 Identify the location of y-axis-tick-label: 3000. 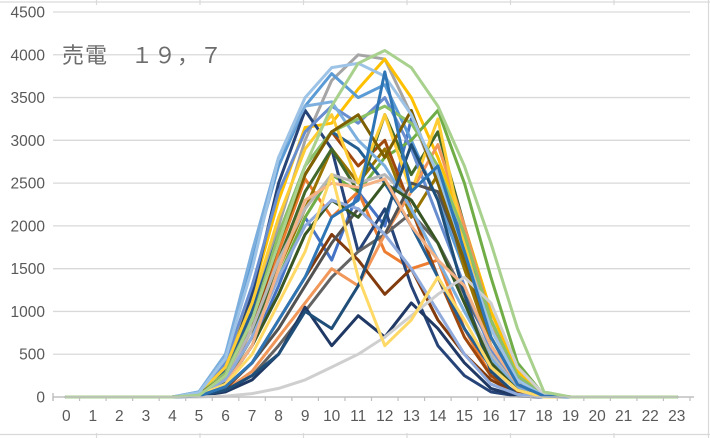
(28, 141).